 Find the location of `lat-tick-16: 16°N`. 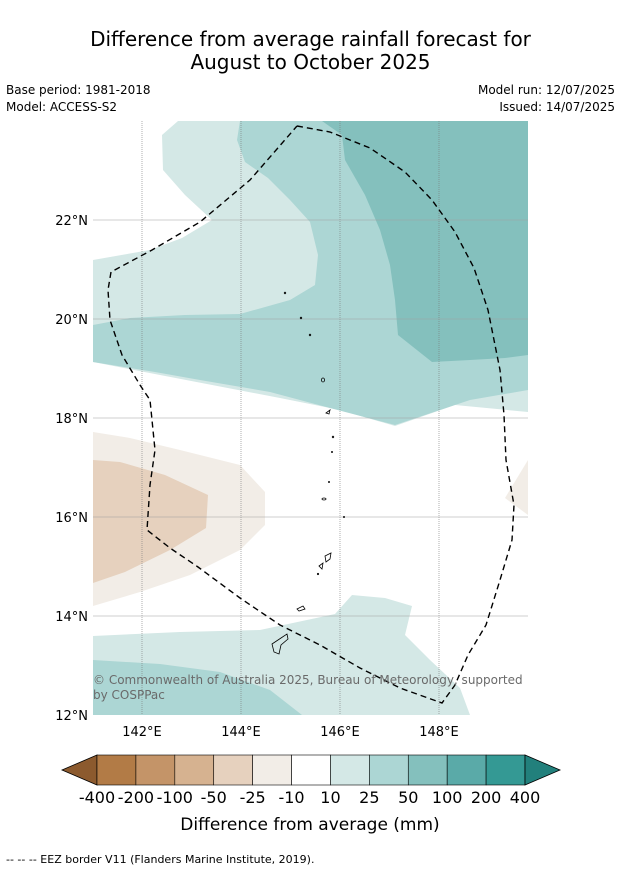

lat-tick-16: 16°N is located at coordinates (71, 518).